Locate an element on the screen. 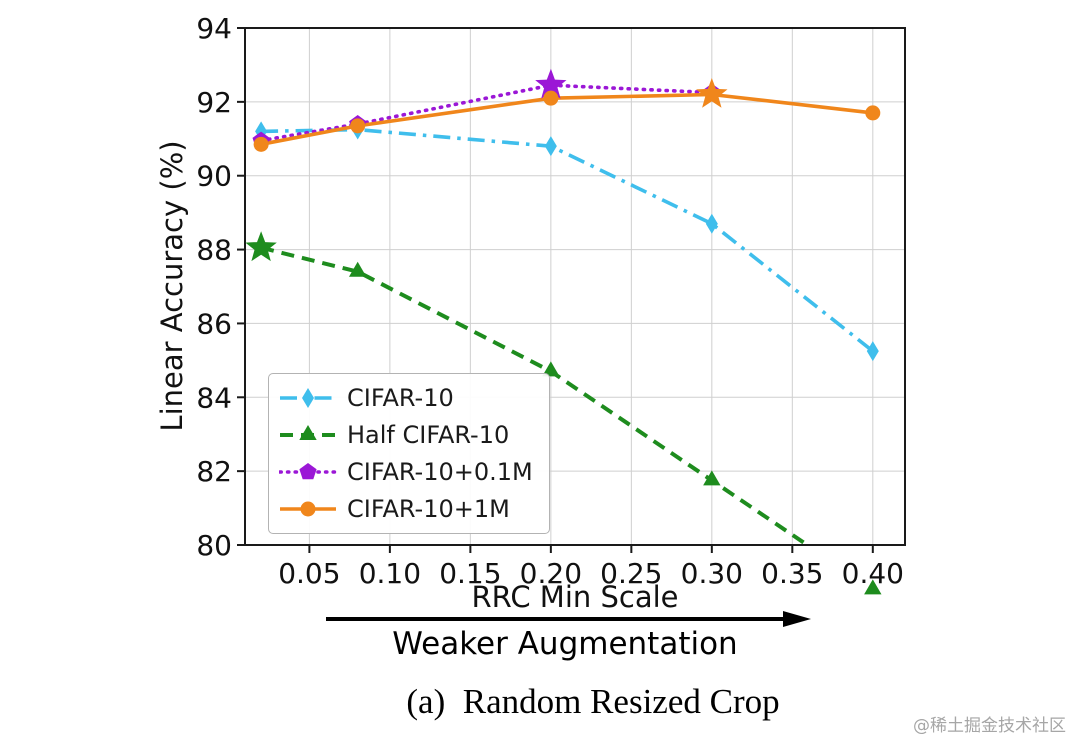 The height and width of the screenshot is (742, 1080). legend-marker-glyph-cifar-10-0-1m is located at coordinates (308, 471).